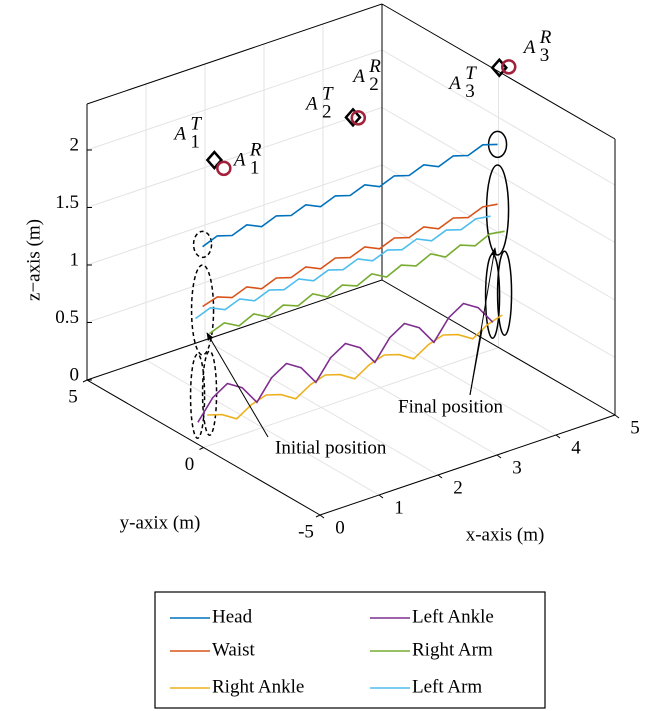 The width and height of the screenshot is (656, 711). What do you see at coordinates (399, 507) in the screenshot?
I see `x-tick-label: 1` at bounding box center [399, 507].